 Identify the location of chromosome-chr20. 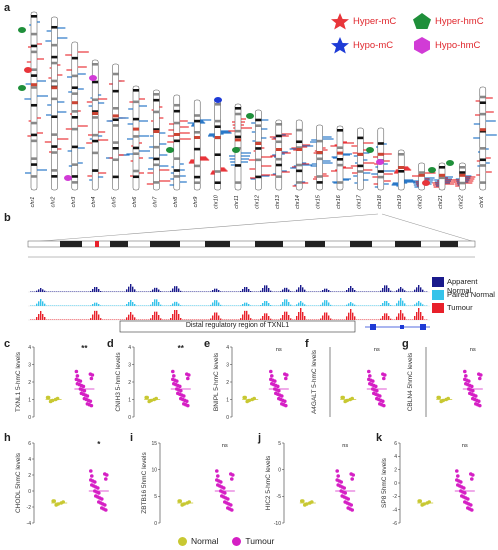
(424, 176).